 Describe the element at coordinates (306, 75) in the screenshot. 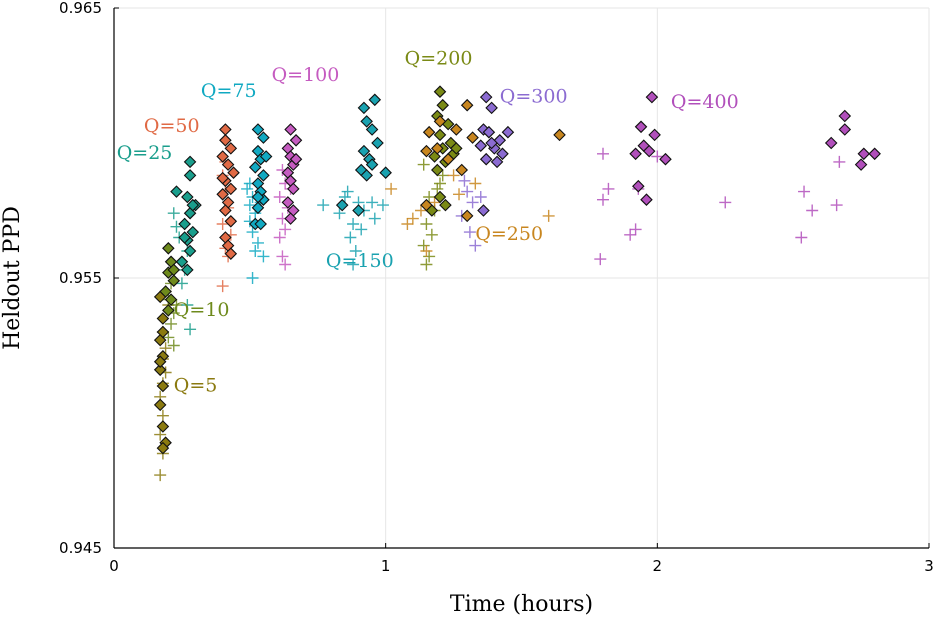

I see `q-label: Q=100` at that location.